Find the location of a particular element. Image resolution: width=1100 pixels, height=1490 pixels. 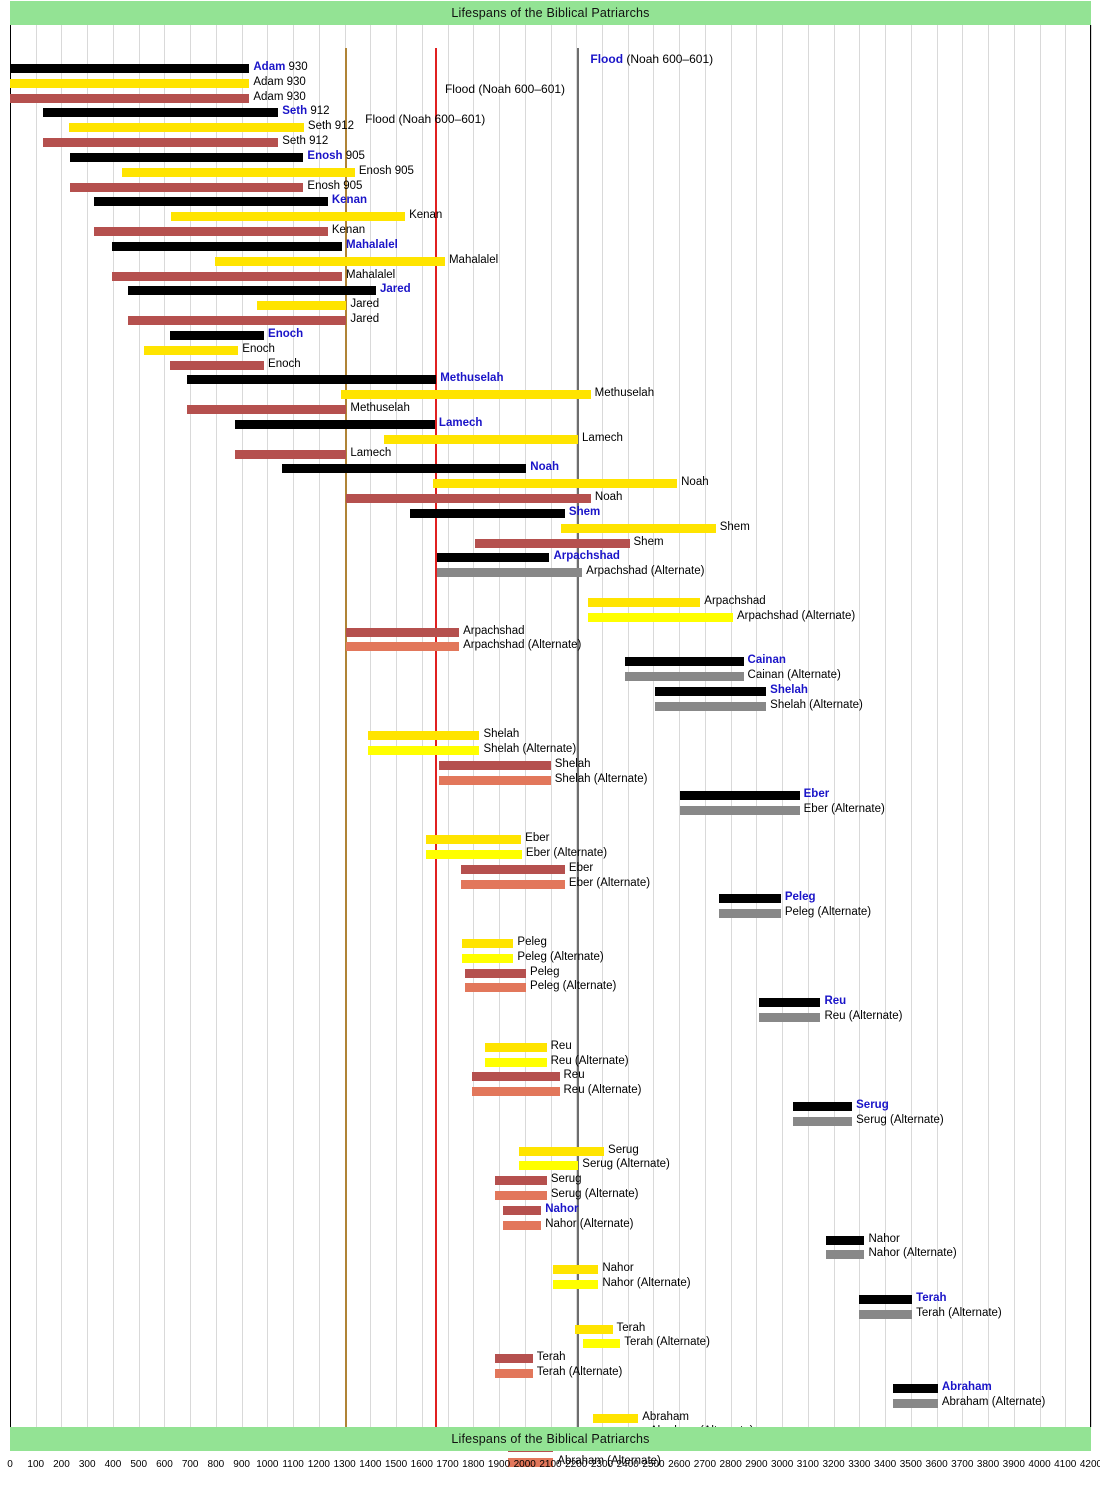

bar-label: Kenan is located at coordinates (349, 201).